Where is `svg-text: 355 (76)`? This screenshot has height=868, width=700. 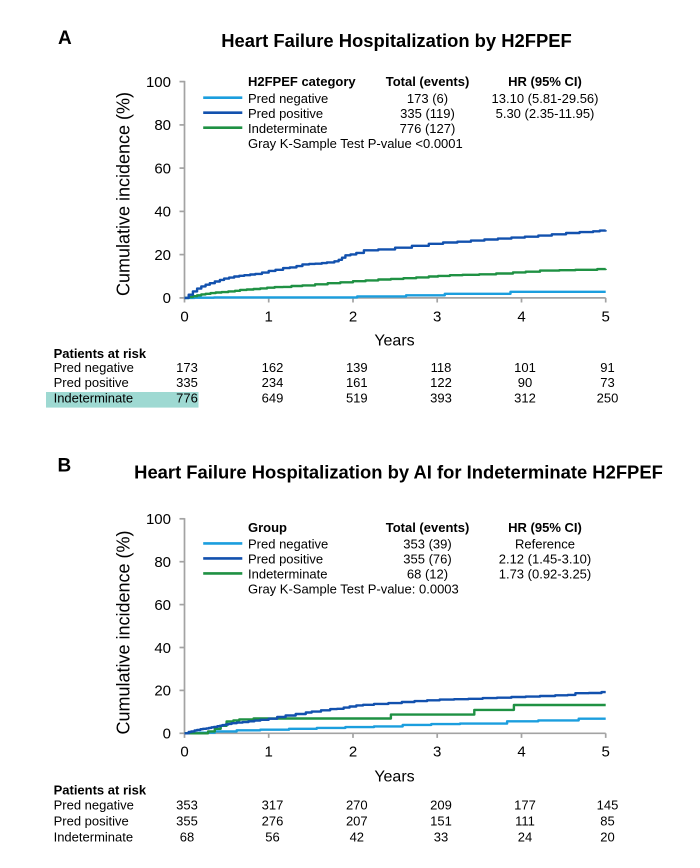
svg-text: 355 (76) is located at coordinates (427, 559).